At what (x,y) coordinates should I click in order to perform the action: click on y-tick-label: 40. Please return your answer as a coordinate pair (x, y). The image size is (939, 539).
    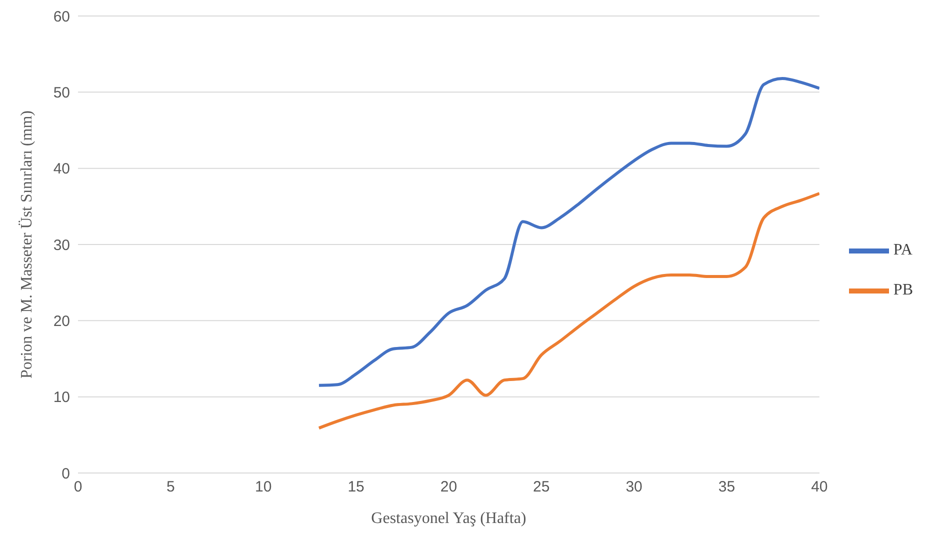
    Looking at the image, I should click on (61, 169).